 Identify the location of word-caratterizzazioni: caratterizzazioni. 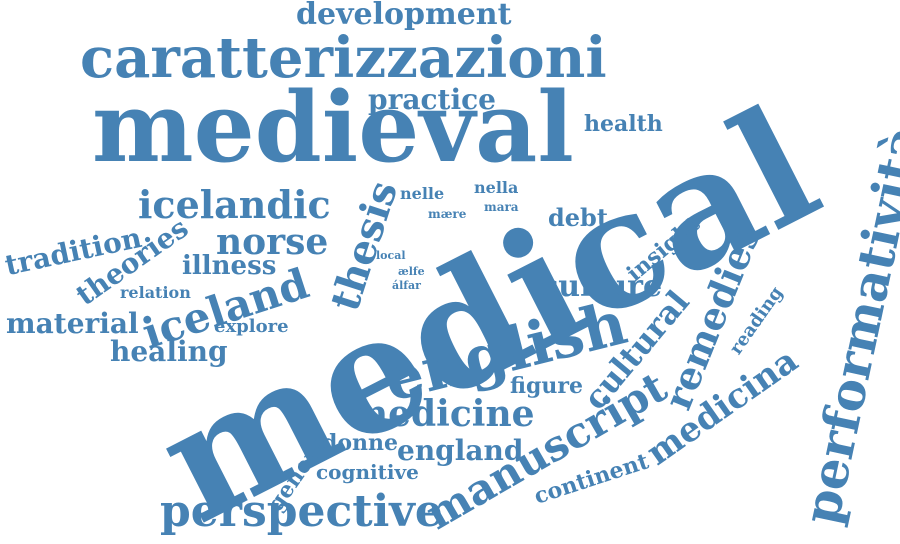
(343, 58).